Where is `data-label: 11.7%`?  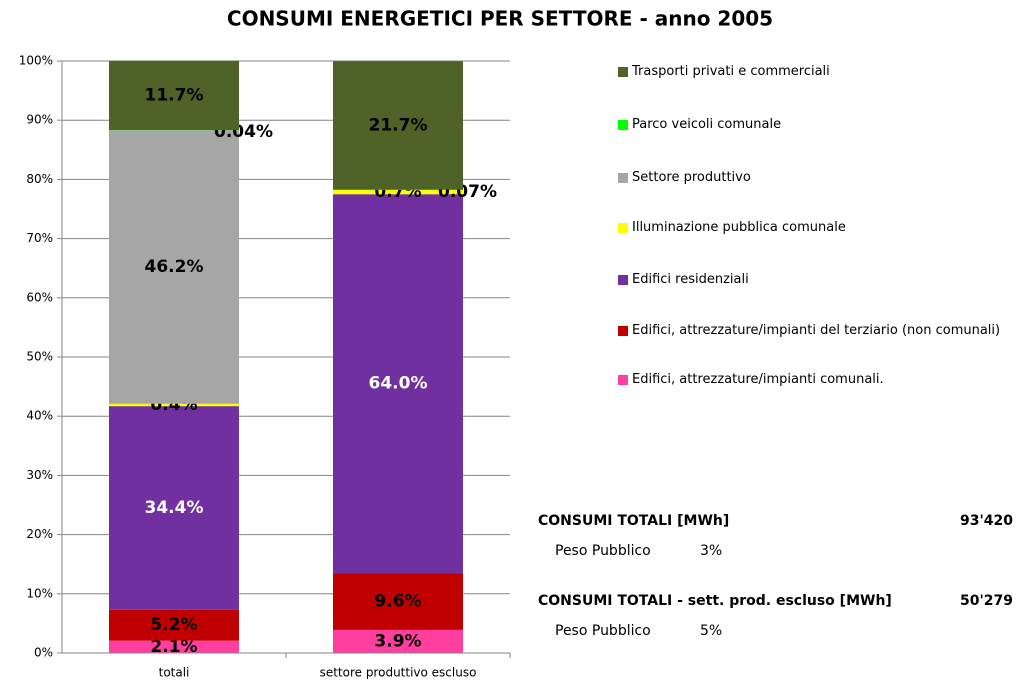
data-label: 11.7% is located at coordinates (174, 95).